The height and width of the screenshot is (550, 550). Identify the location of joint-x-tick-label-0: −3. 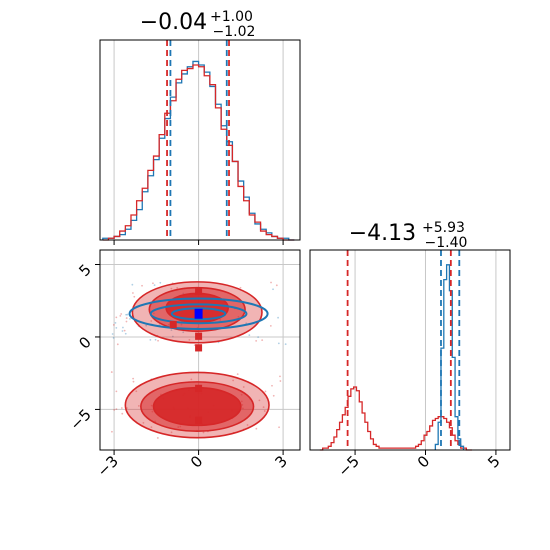
(108, 466).